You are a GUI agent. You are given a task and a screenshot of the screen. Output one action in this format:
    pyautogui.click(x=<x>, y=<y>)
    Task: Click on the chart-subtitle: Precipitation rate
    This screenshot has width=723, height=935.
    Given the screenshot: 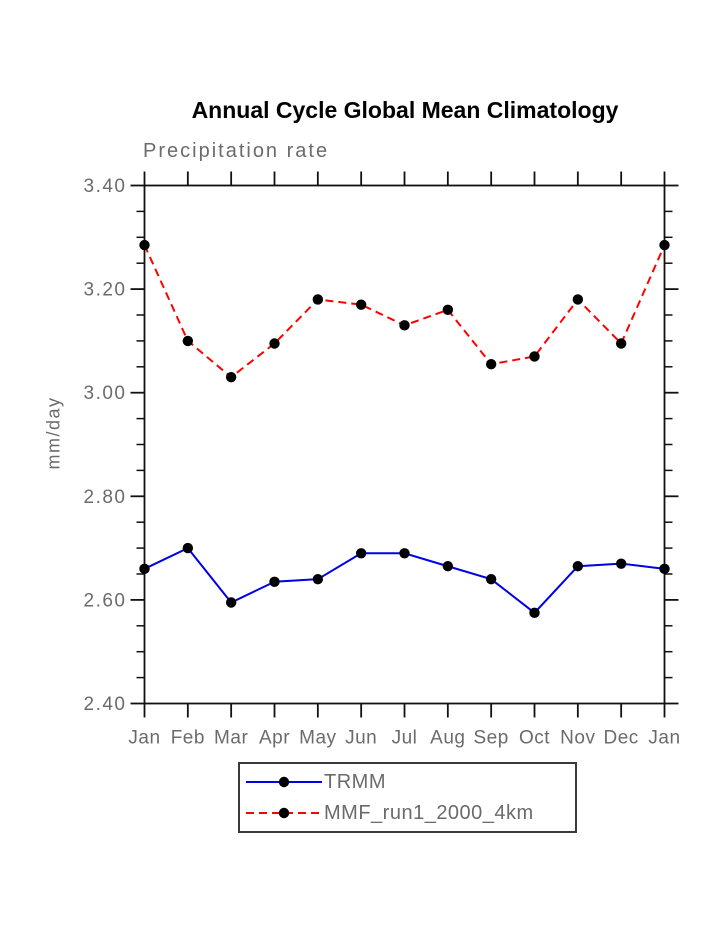 What is the action you would take?
    pyautogui.click(x=236, y=151)
    